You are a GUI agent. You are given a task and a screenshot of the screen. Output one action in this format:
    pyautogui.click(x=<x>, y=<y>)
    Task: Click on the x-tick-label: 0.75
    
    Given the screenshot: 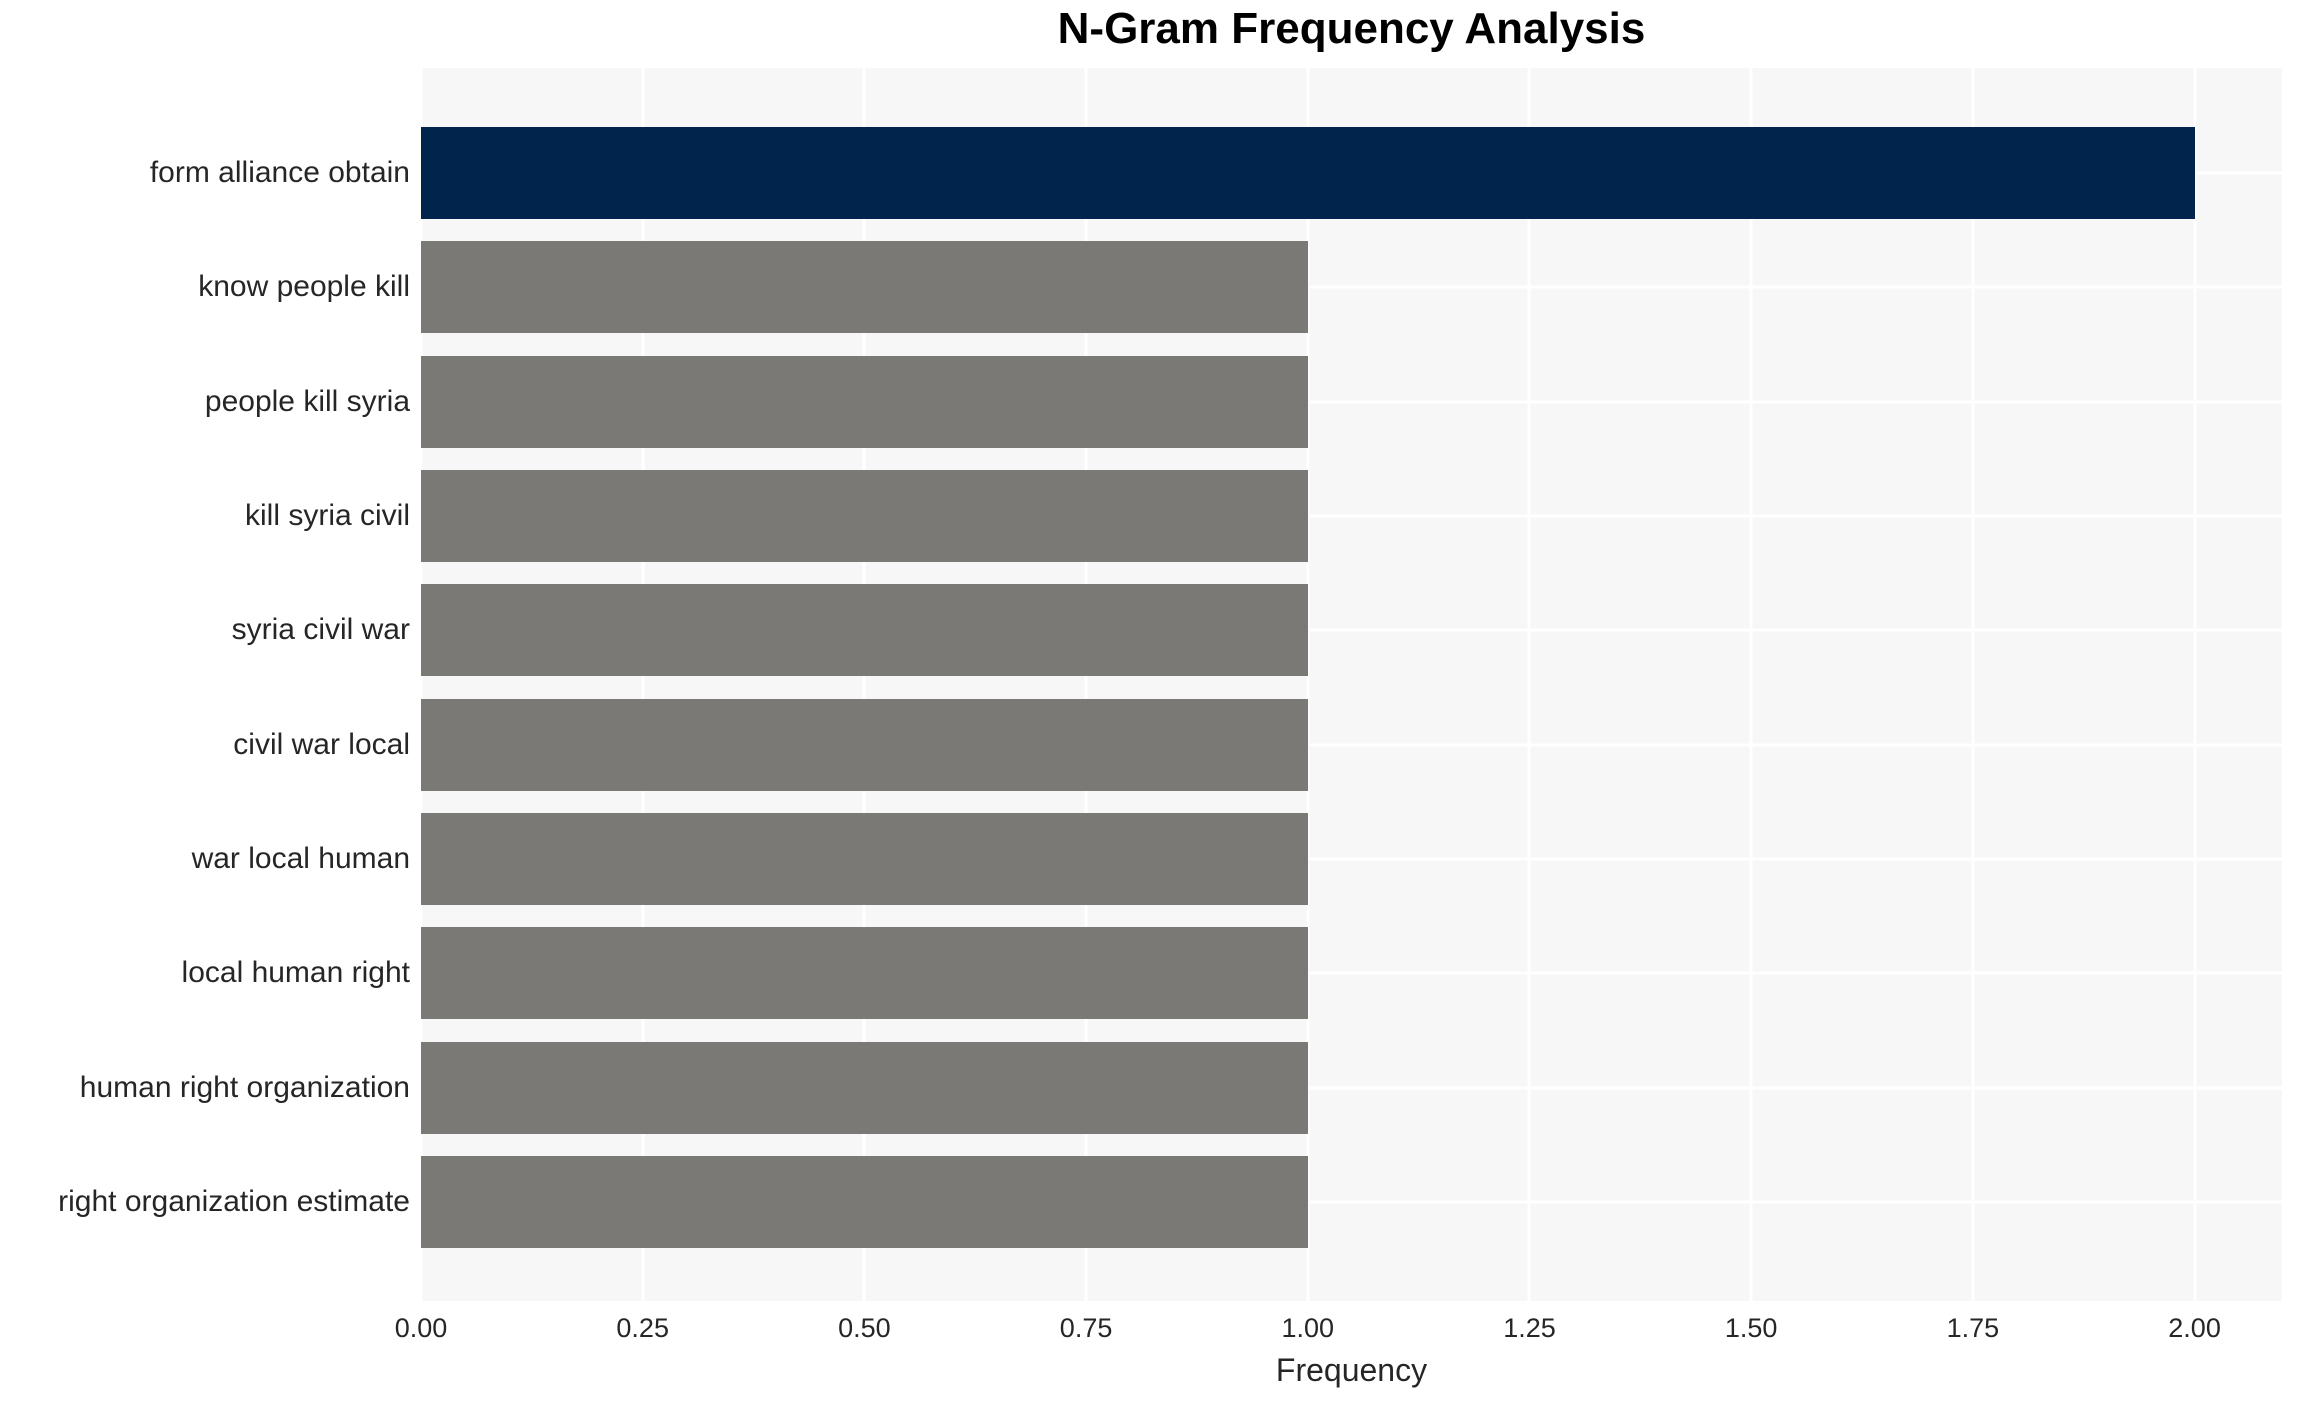 What is the action you would take?
    pyautogui.click(x=1086, y=1328)
    